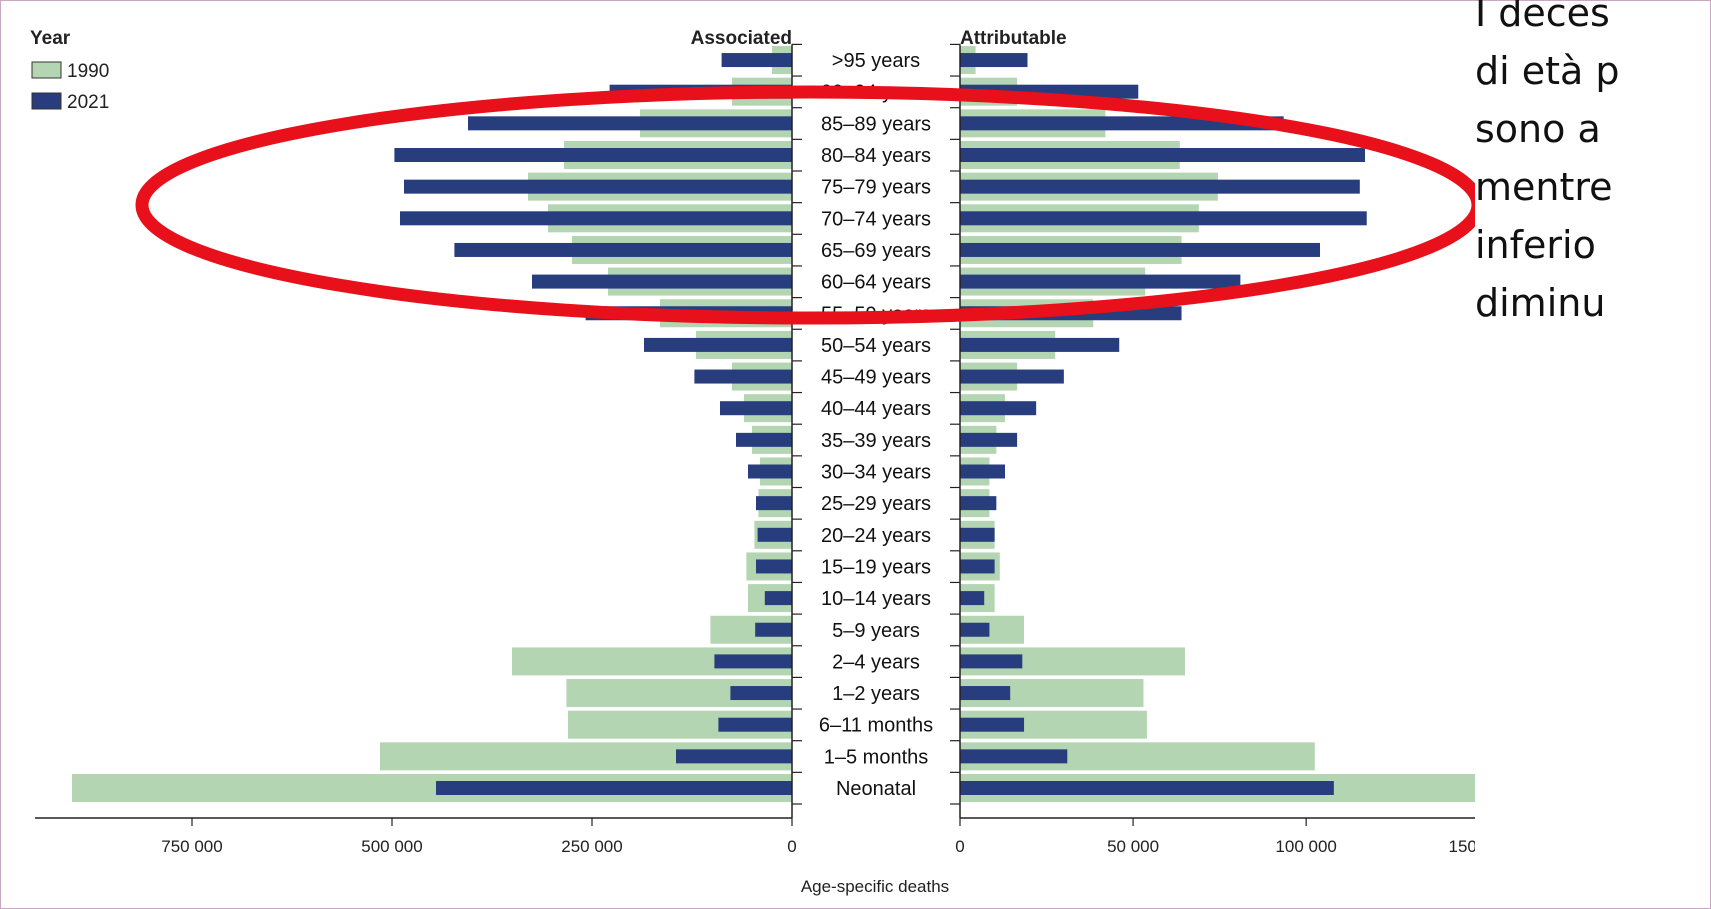 The width and height of the screenshot is (1711, 909). What do you see at coordinates (1133, 846) in the screenshot?
I see `x-tick-label-attributable: 50 000` at bounding box center [1133, 846].